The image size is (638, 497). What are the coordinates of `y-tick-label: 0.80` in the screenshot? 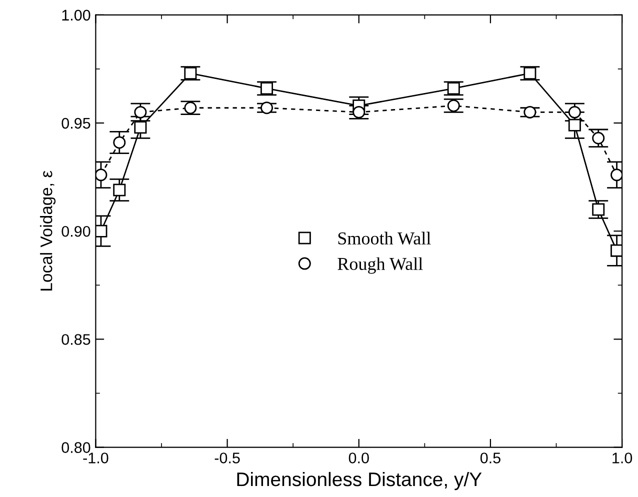 It's located at (76, 447).